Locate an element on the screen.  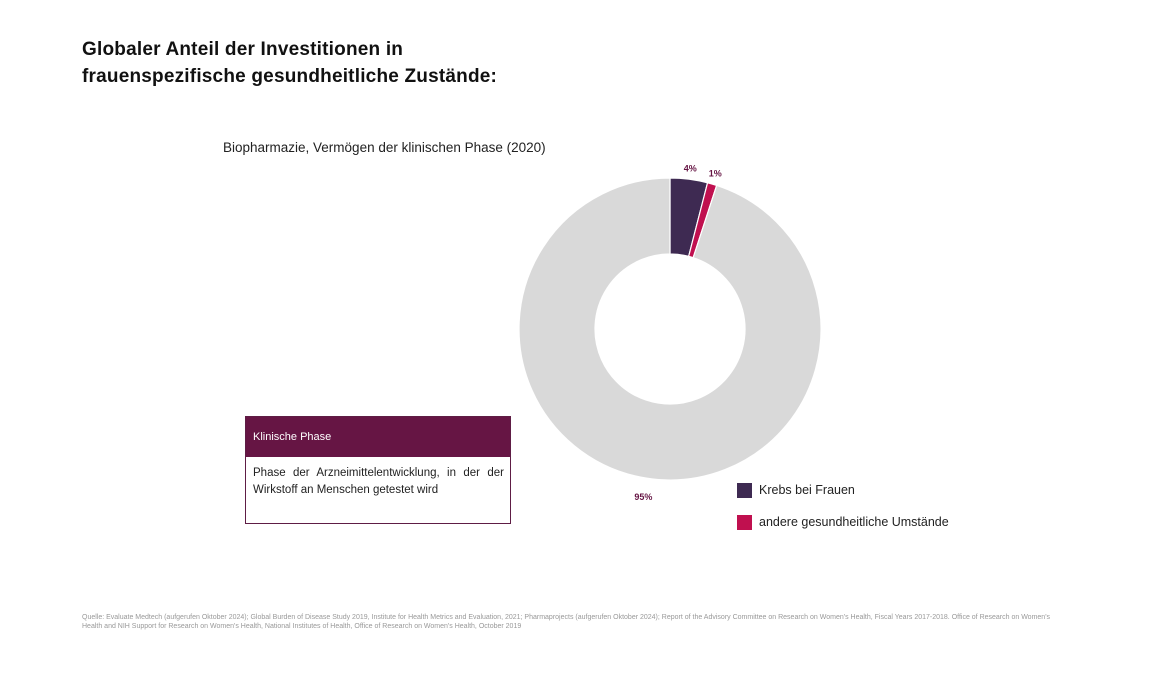
legend-item-andere: andere gesundheitliche Umstände is located at coordinates (843, 522).